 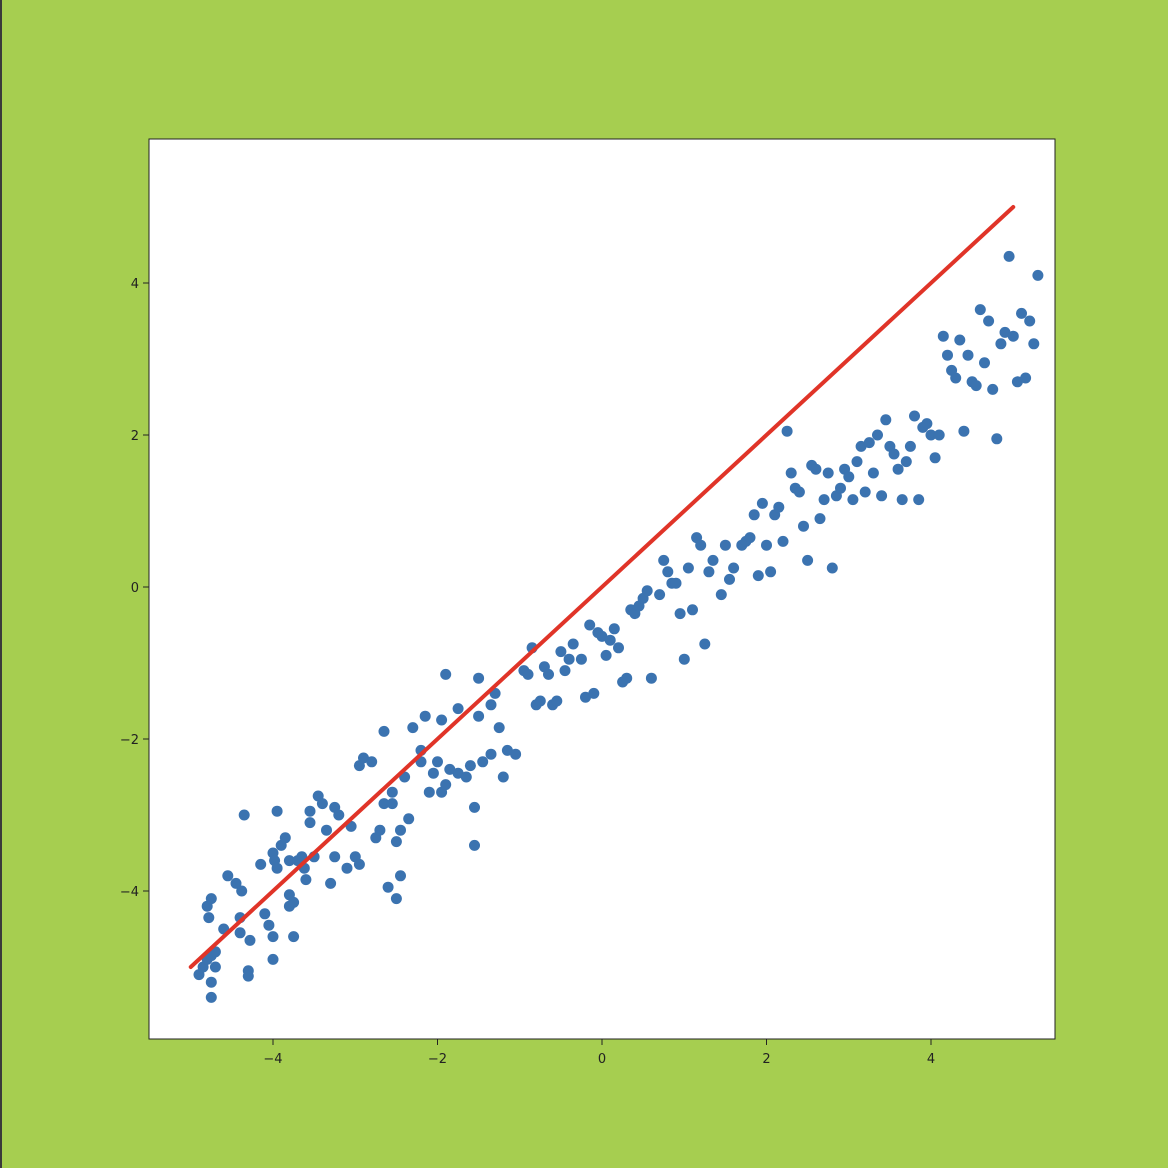 What do you see at coordinates (602, 1059) in the screenshot?
I see `x-tick-label: 0` at bounding box center [602, 1059].